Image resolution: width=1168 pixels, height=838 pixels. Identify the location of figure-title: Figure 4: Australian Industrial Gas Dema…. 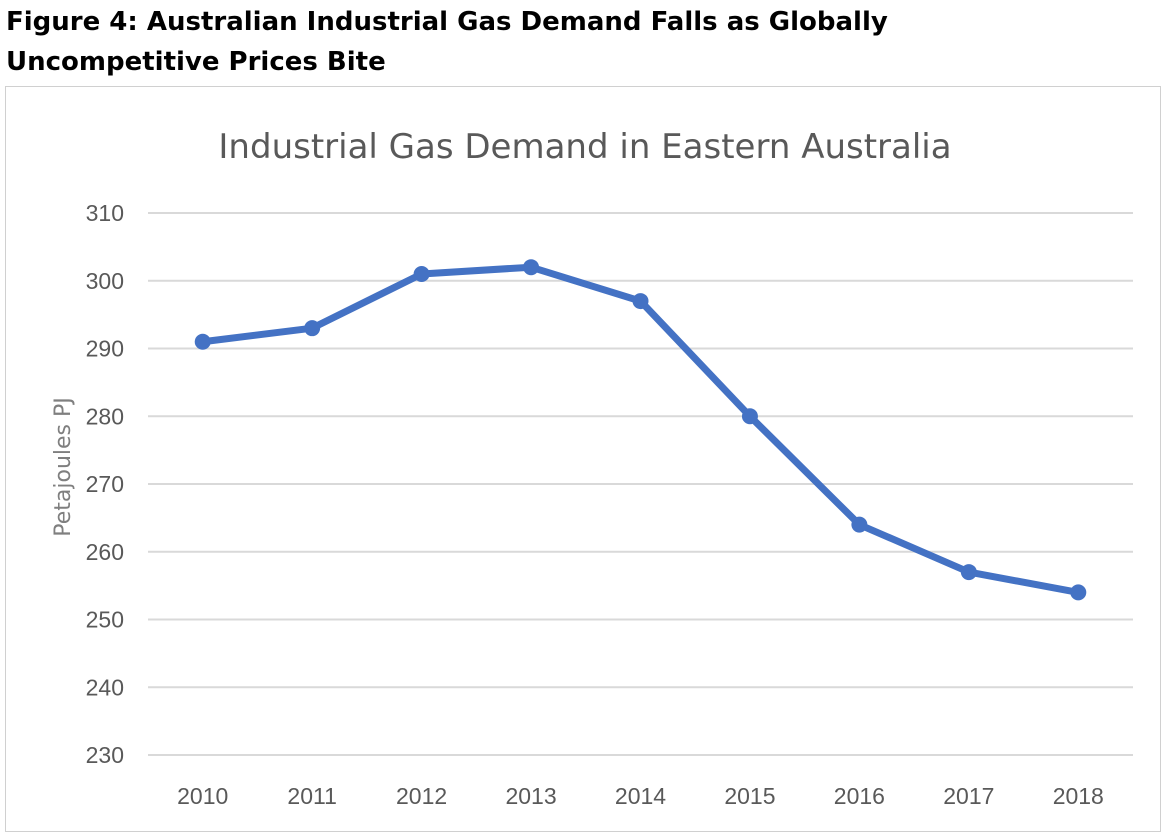
(581, 42).